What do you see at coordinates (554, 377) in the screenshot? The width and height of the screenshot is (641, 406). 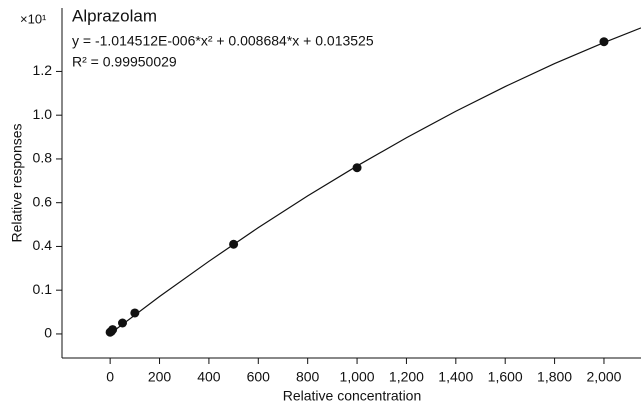 I see `x-tick-label: 1,800` at bounding box center [554, 377].